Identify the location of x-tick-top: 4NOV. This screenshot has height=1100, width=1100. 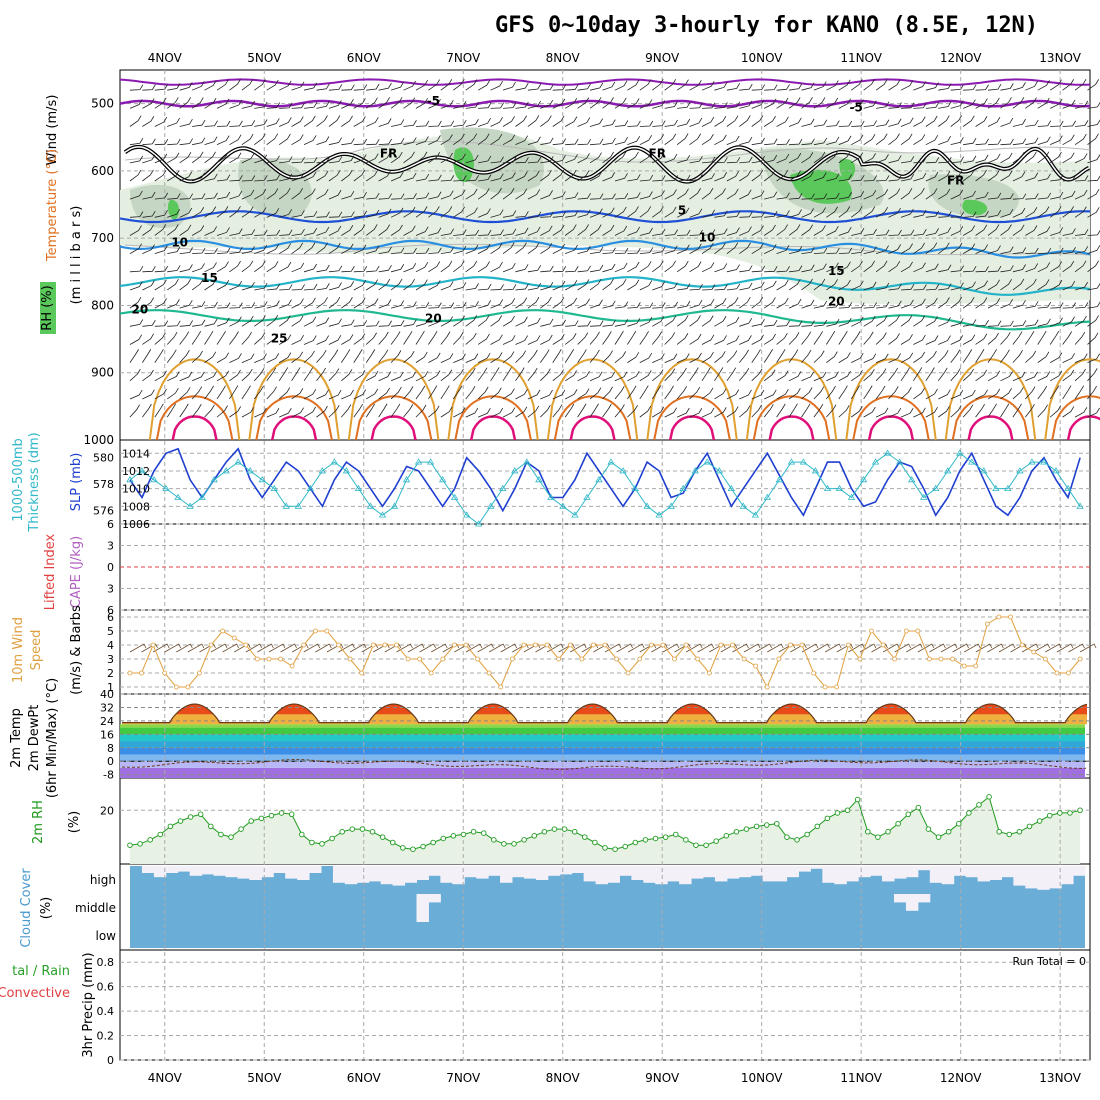
(165, 58).